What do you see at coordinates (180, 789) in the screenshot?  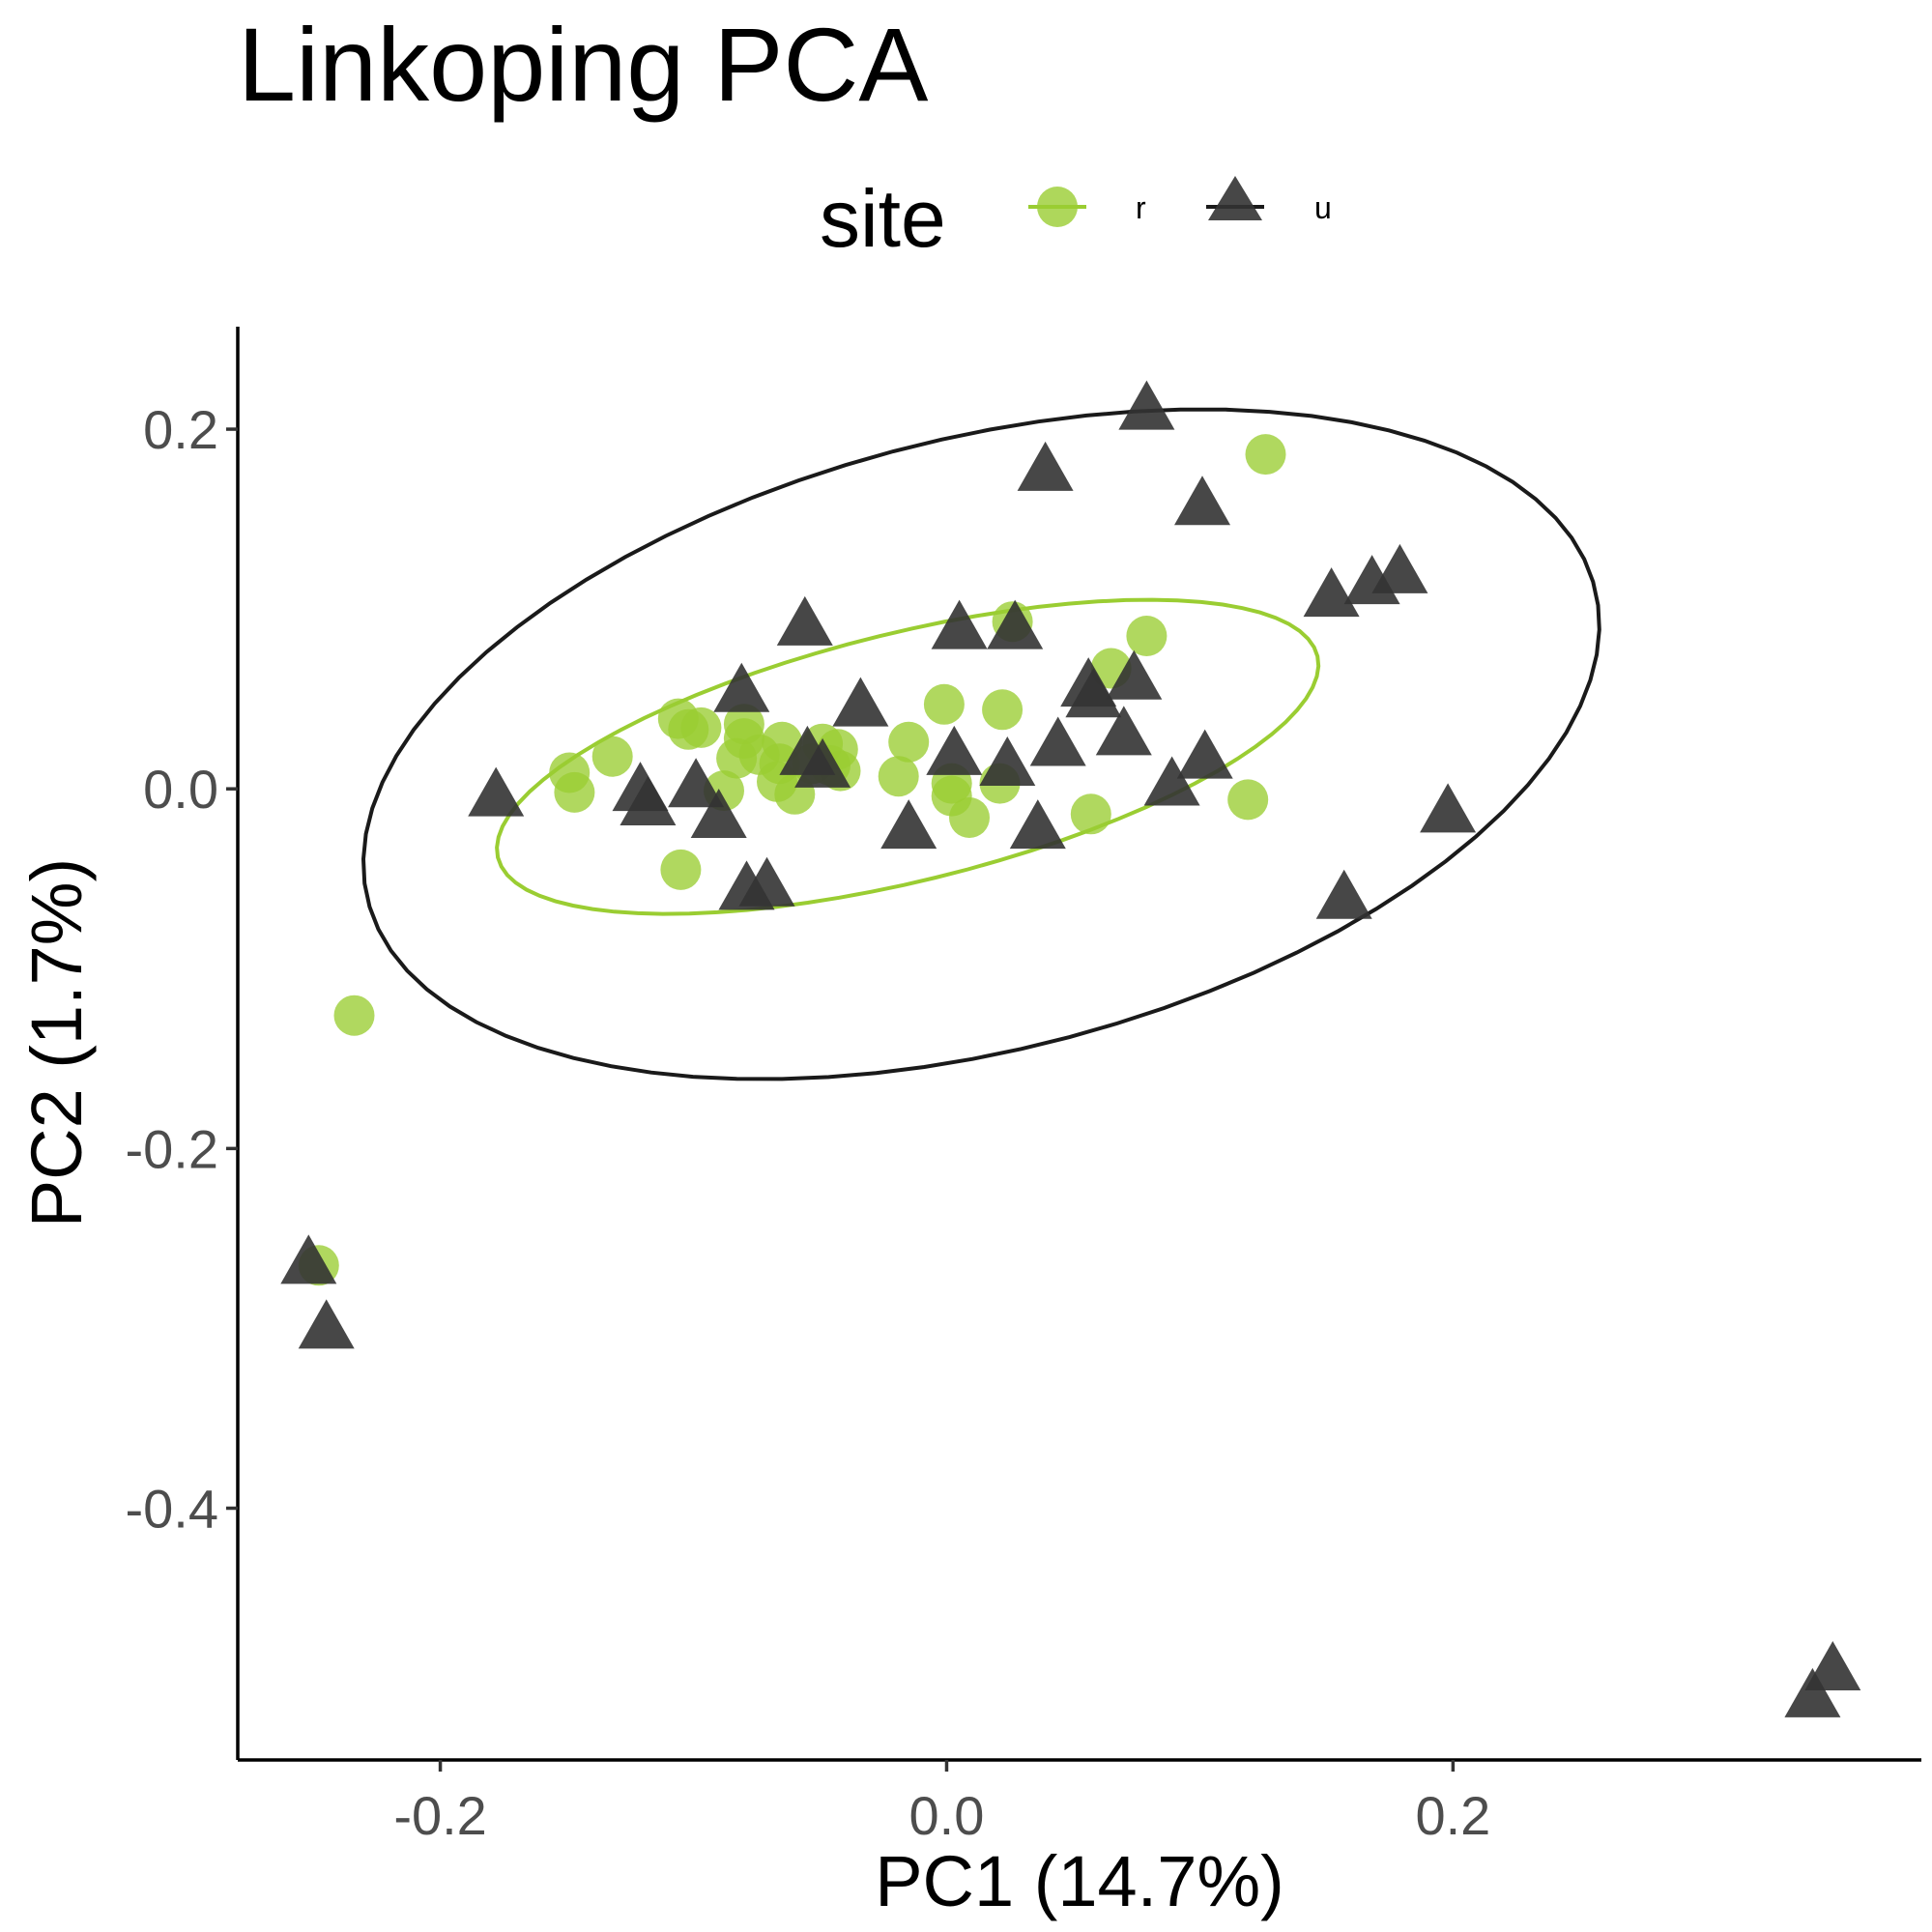 I see `y-tick-label: 0.0` at bounding box center [180, 789].